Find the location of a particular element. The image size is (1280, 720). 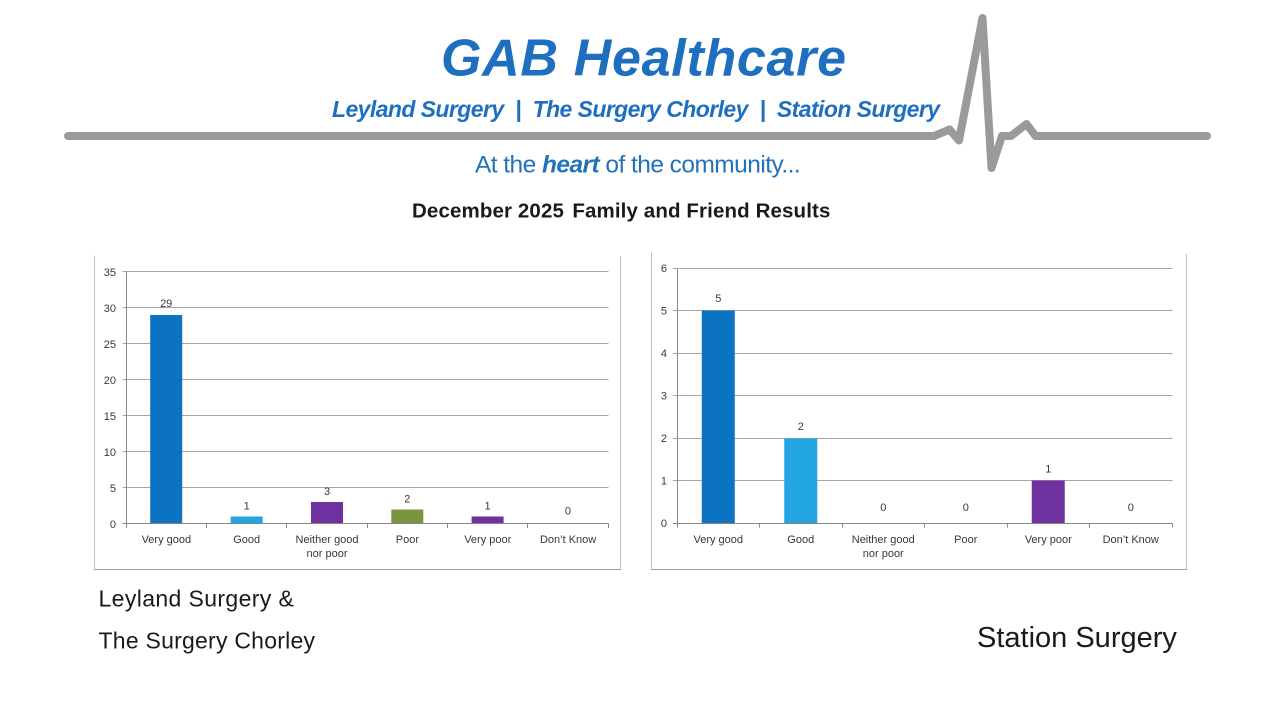

svg-text: Station Surgery is located at coordinates (1077, 638).